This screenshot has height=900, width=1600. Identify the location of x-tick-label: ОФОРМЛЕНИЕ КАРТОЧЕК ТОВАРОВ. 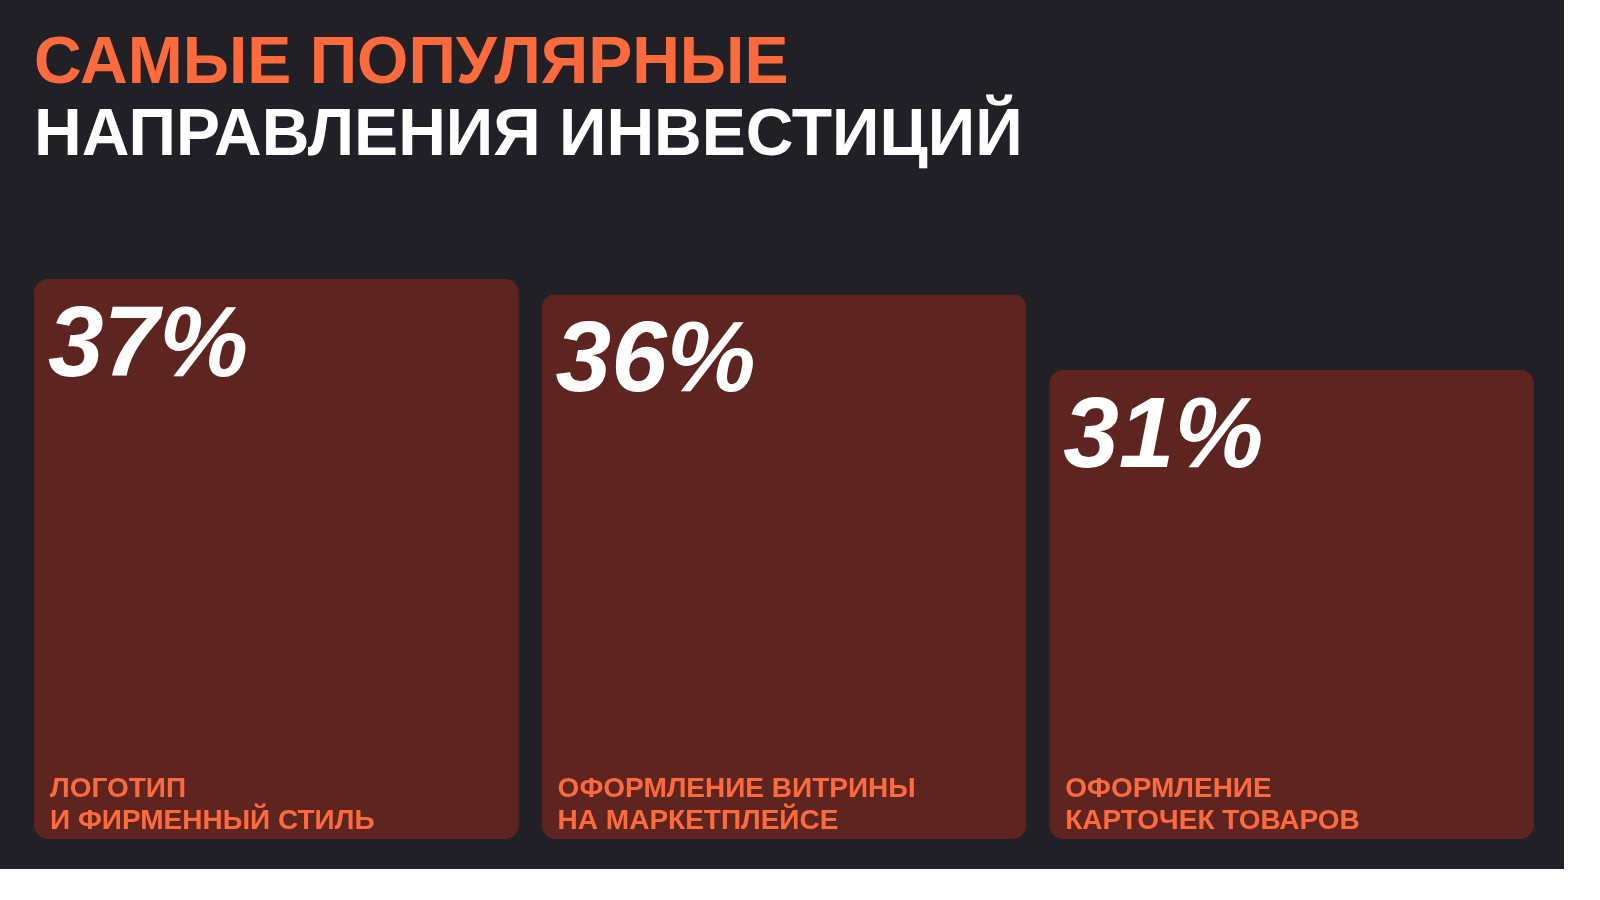
(1212, 803).